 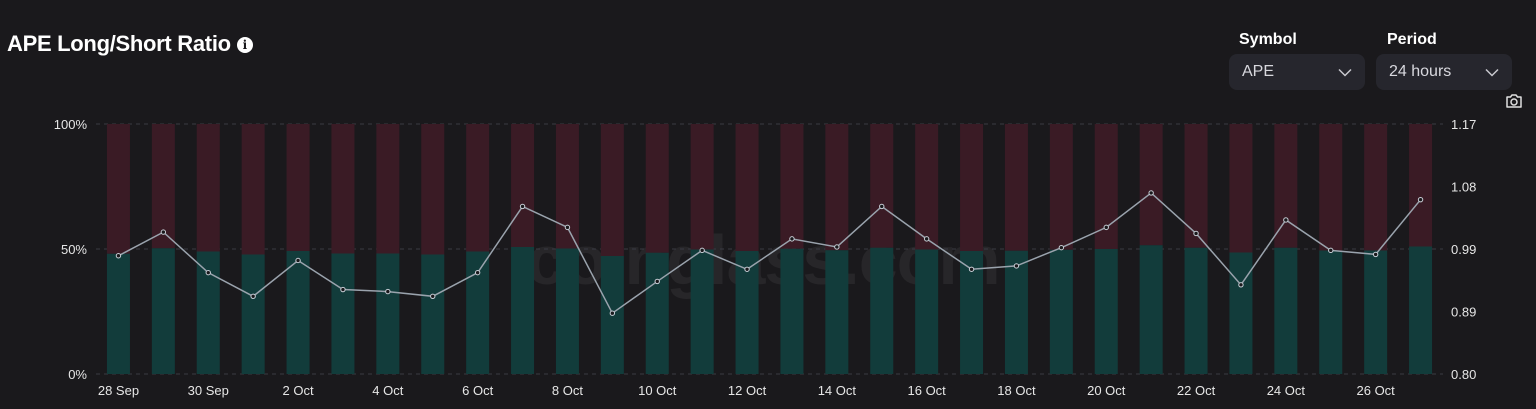 What do you see at coordinates (1268, 39) in the screenshot?
I see `symbol-label: Symbol` at bounding box center [1268, 39].